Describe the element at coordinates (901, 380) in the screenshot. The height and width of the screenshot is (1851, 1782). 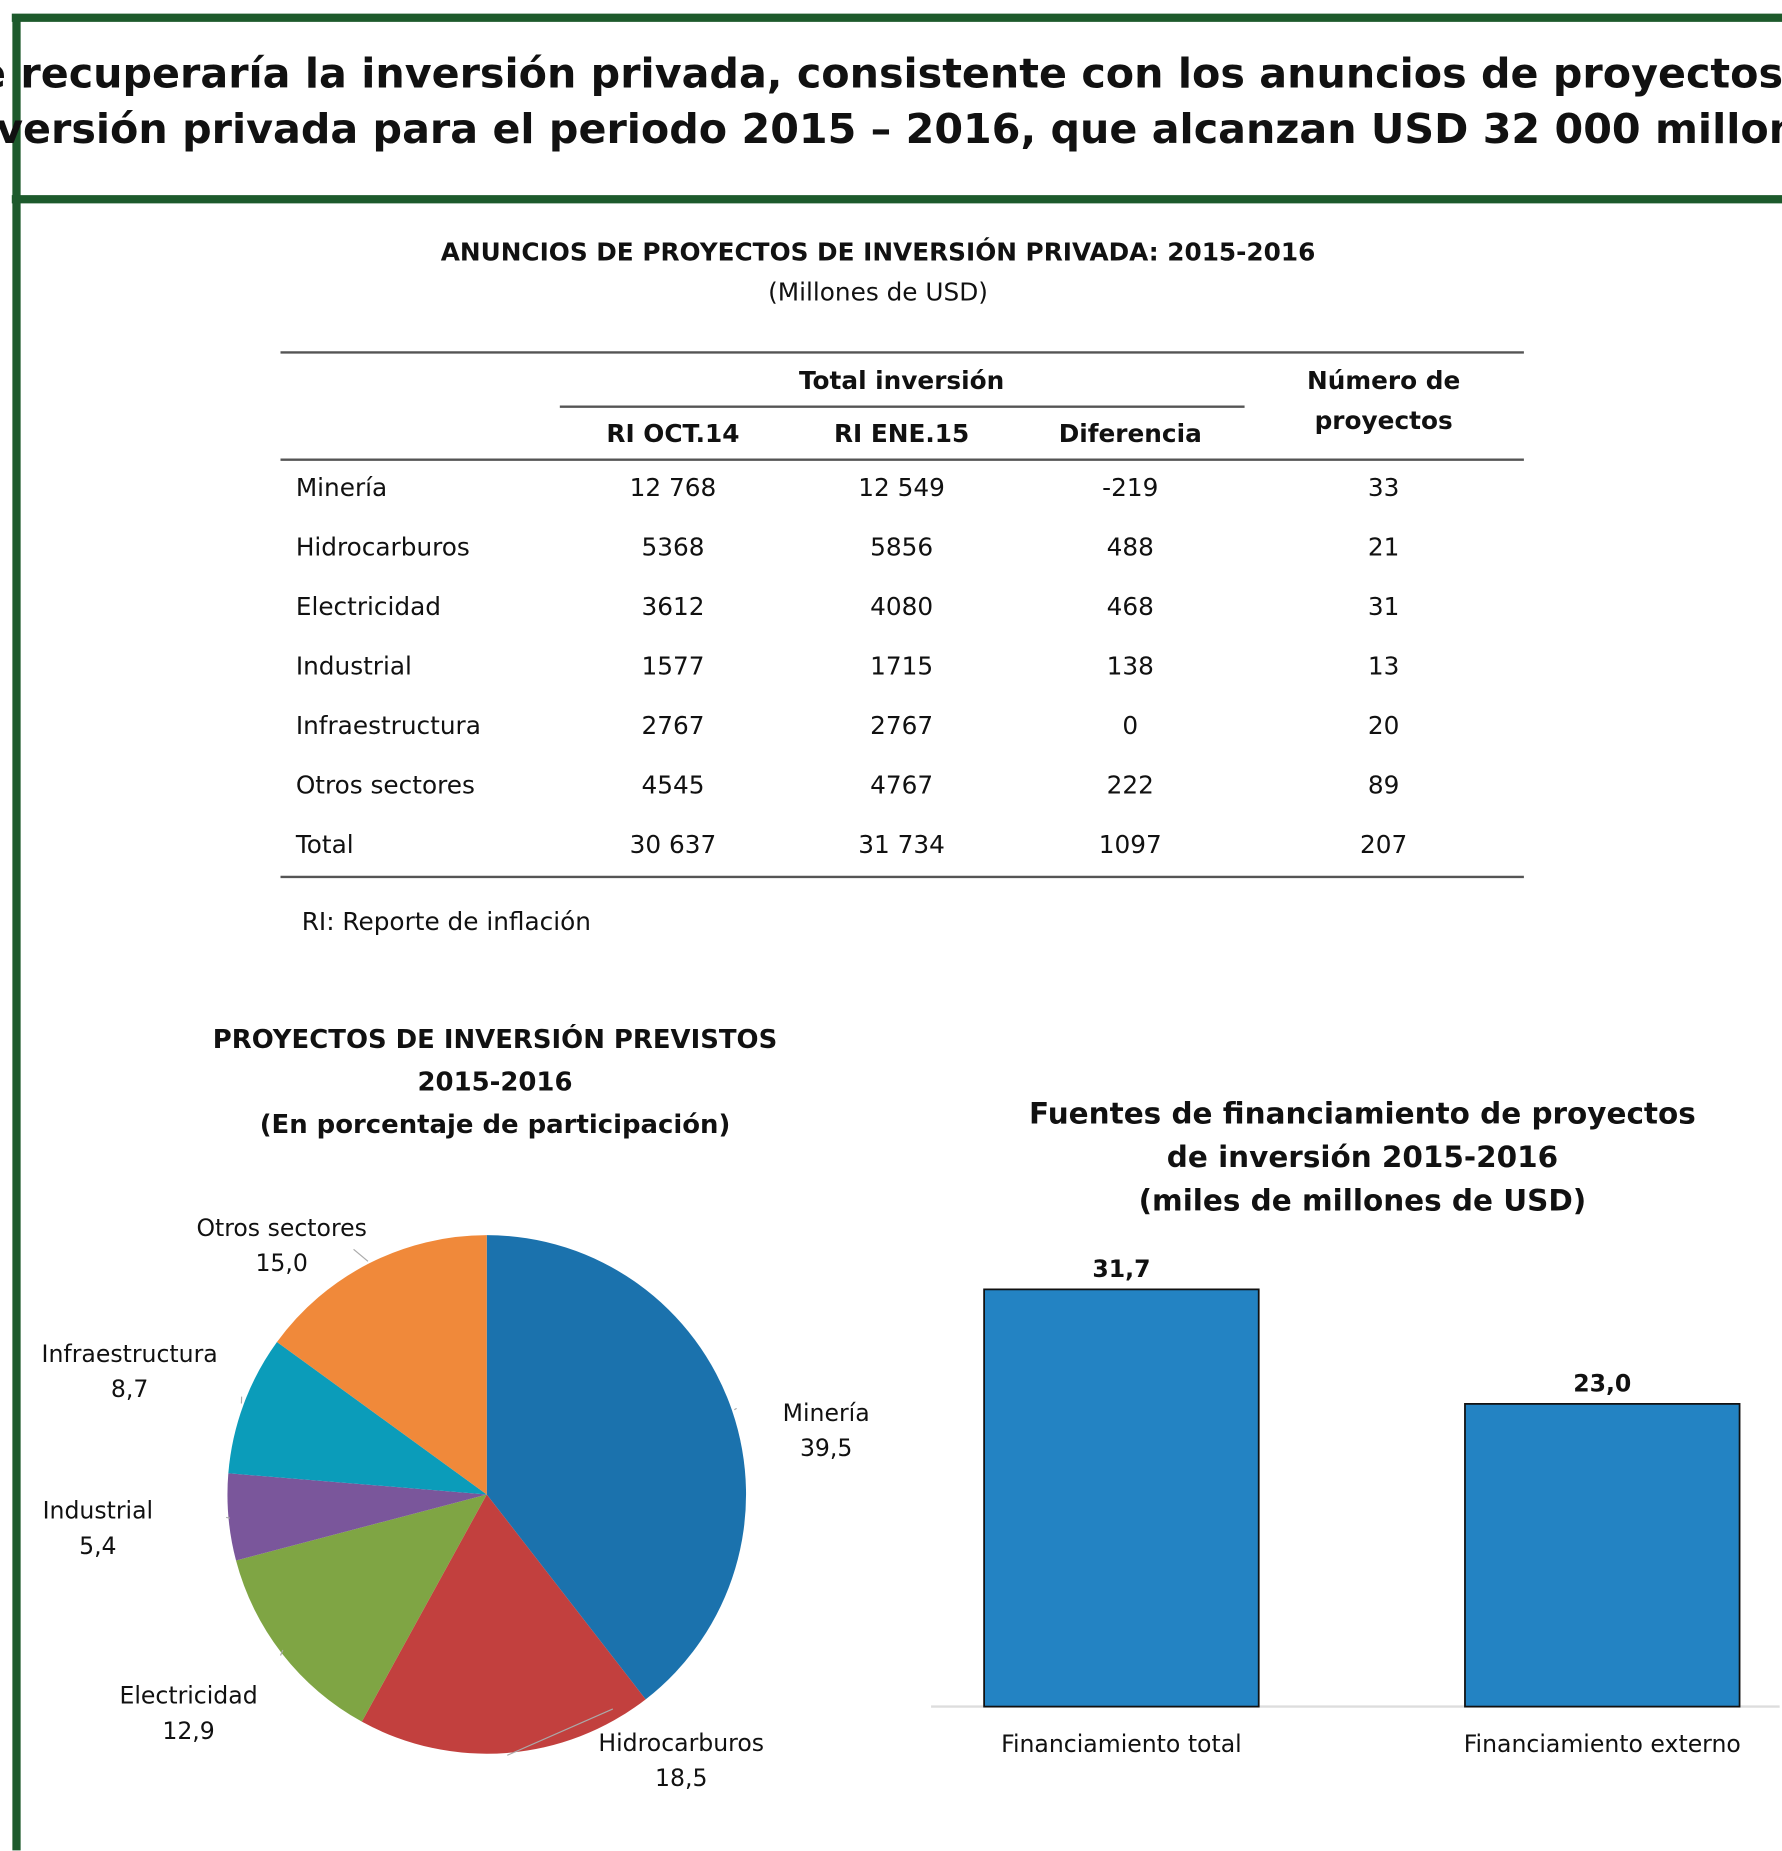
I see `group-header: Total inversión` at that location.